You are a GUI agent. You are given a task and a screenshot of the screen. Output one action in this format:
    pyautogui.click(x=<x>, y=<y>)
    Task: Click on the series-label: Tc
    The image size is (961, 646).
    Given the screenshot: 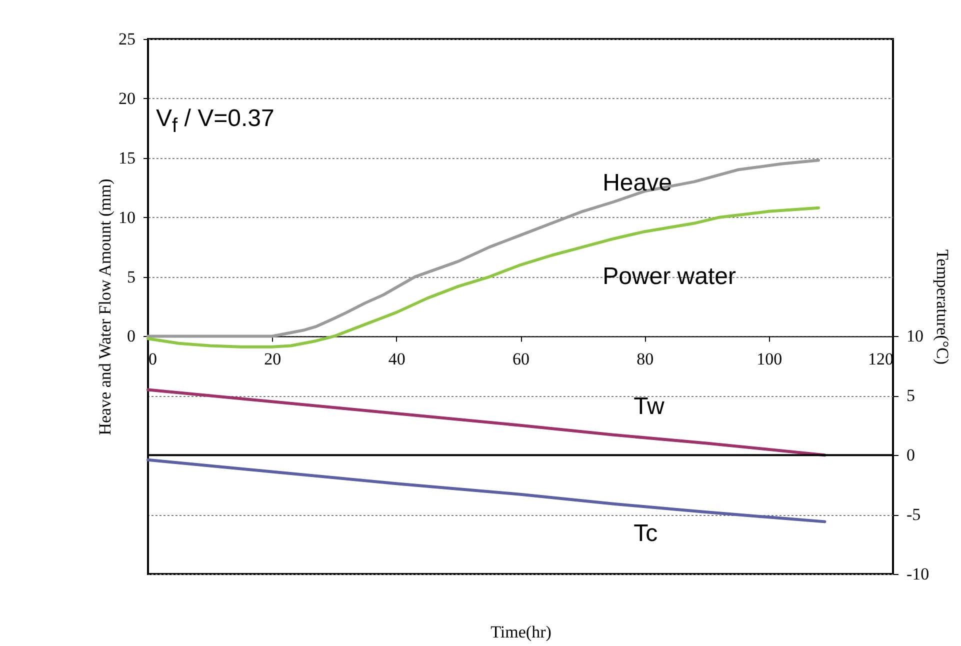 What is the action you would take?
    pyautogui.click(x=646, y=533)
    